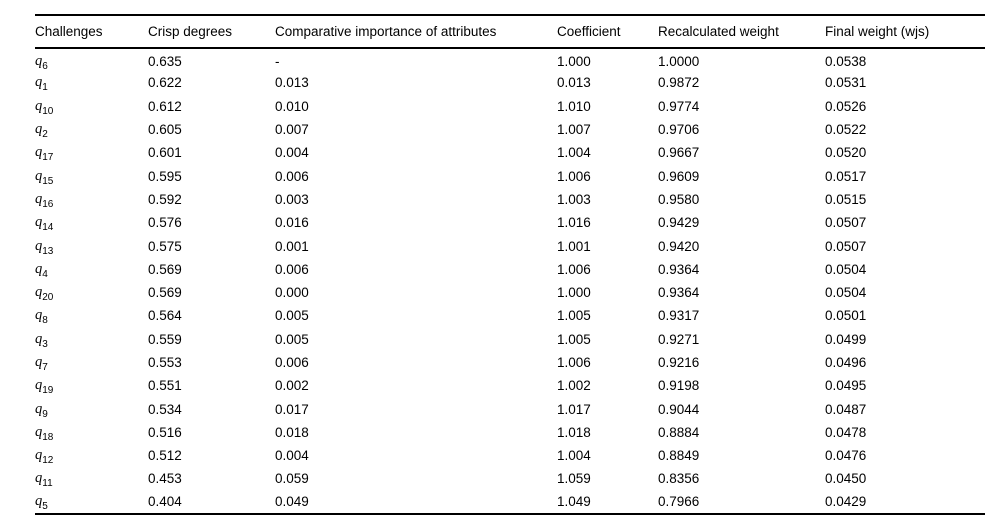 This screenshot has width=1000, height=530. I want to click on final-weight-cell: 0.0496, so click(846, 362).